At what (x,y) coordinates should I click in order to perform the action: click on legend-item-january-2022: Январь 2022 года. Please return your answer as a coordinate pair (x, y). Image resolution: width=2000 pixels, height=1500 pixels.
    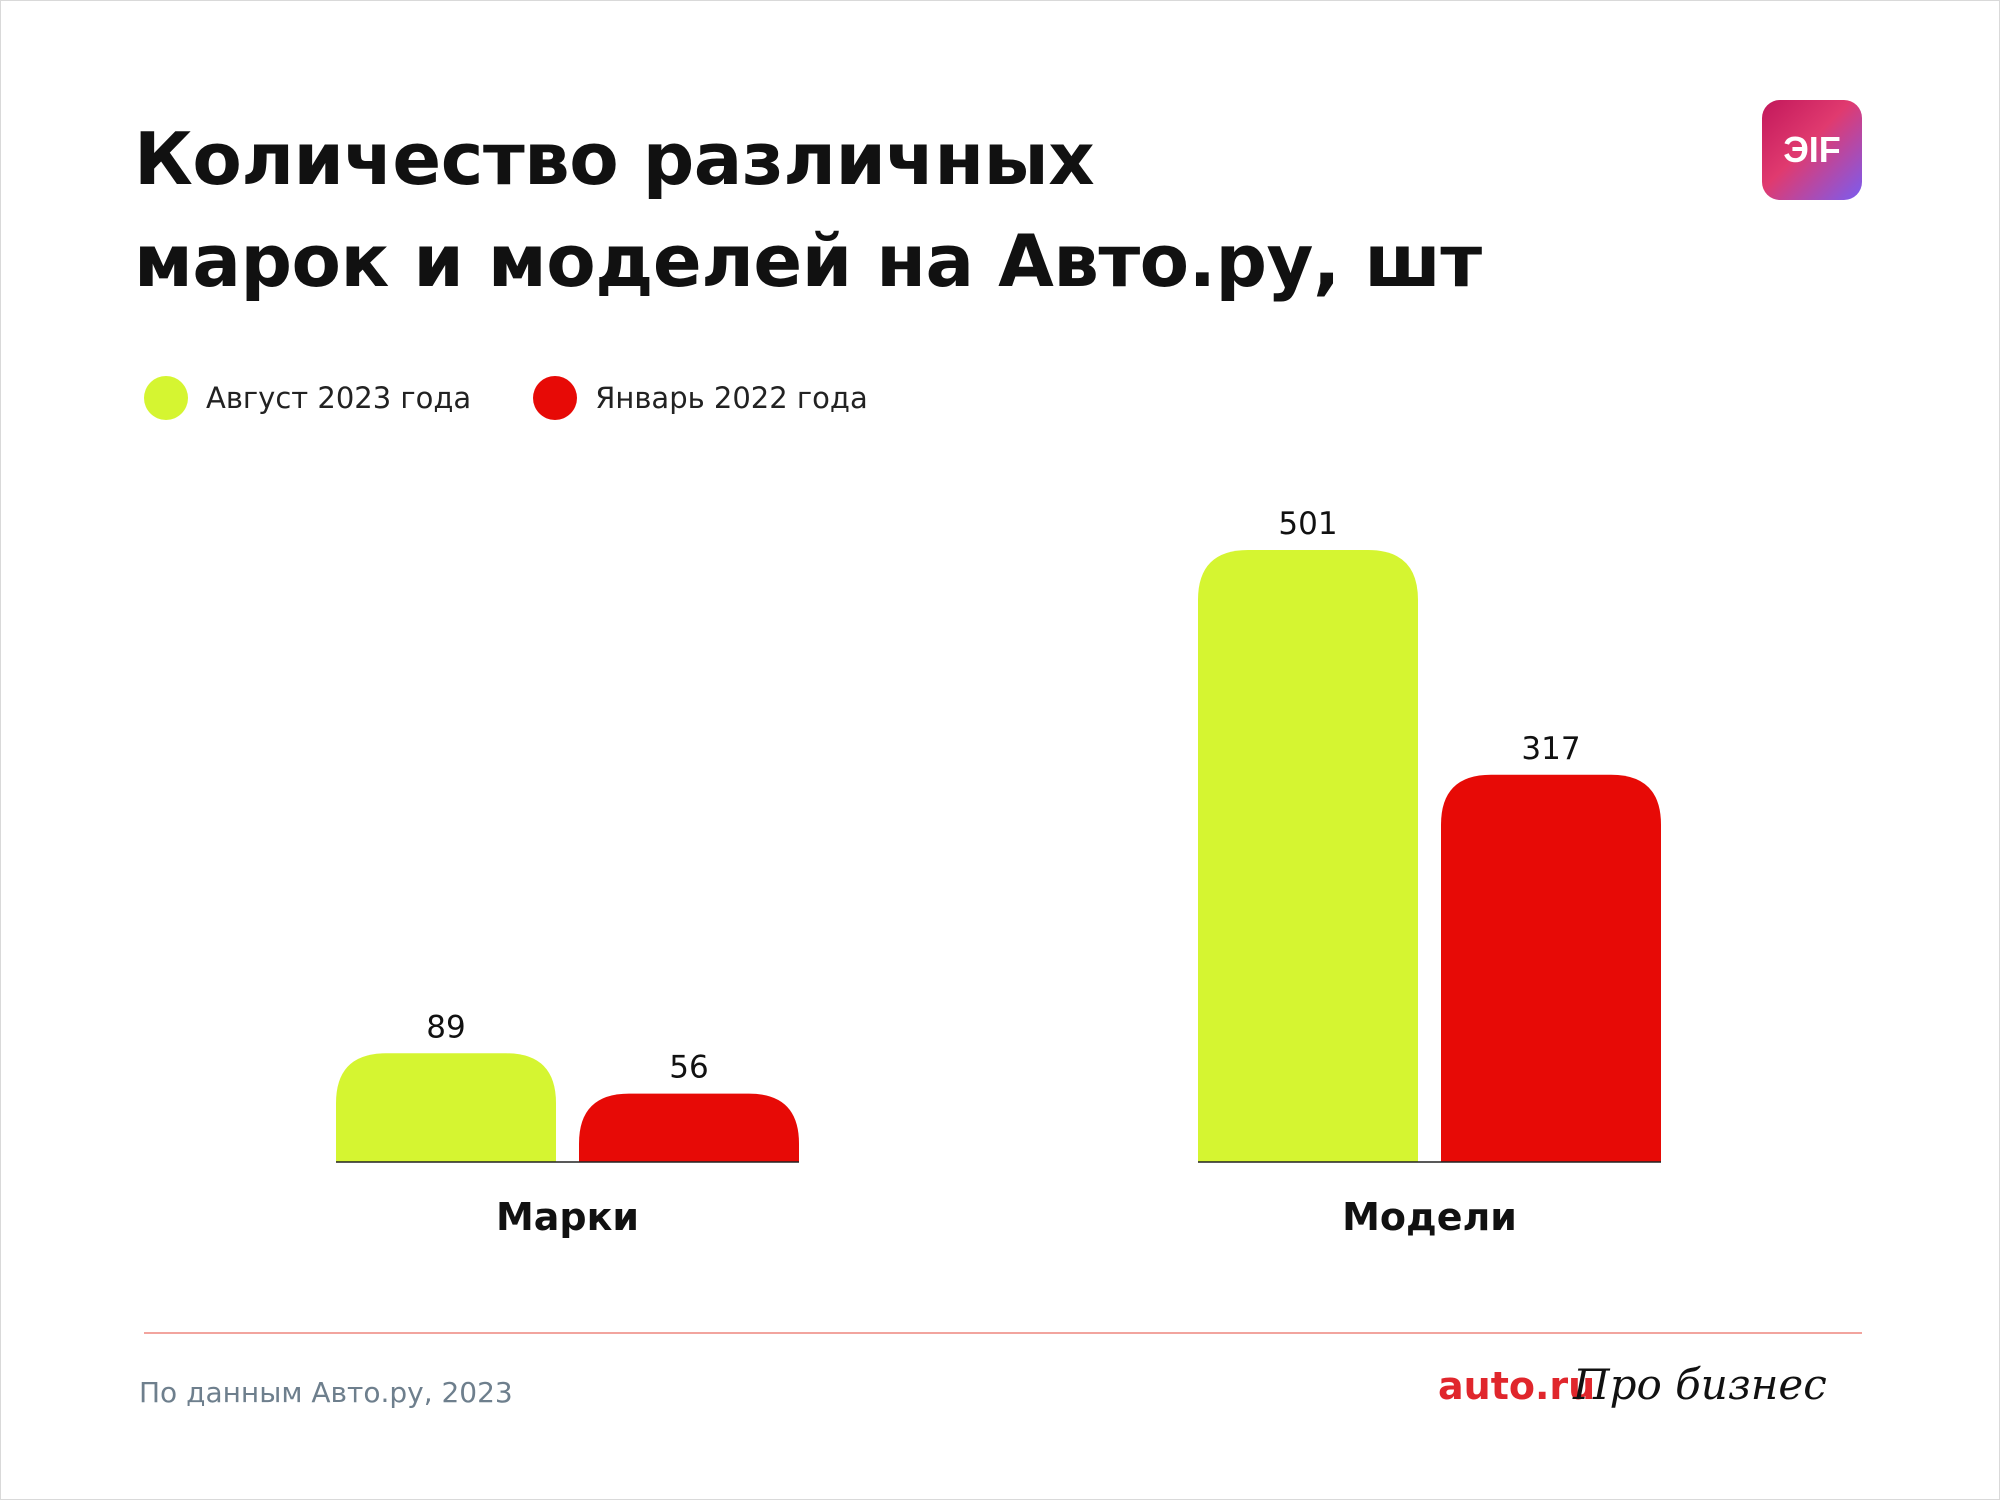
    Looking at the image, I should click on (700, 398).